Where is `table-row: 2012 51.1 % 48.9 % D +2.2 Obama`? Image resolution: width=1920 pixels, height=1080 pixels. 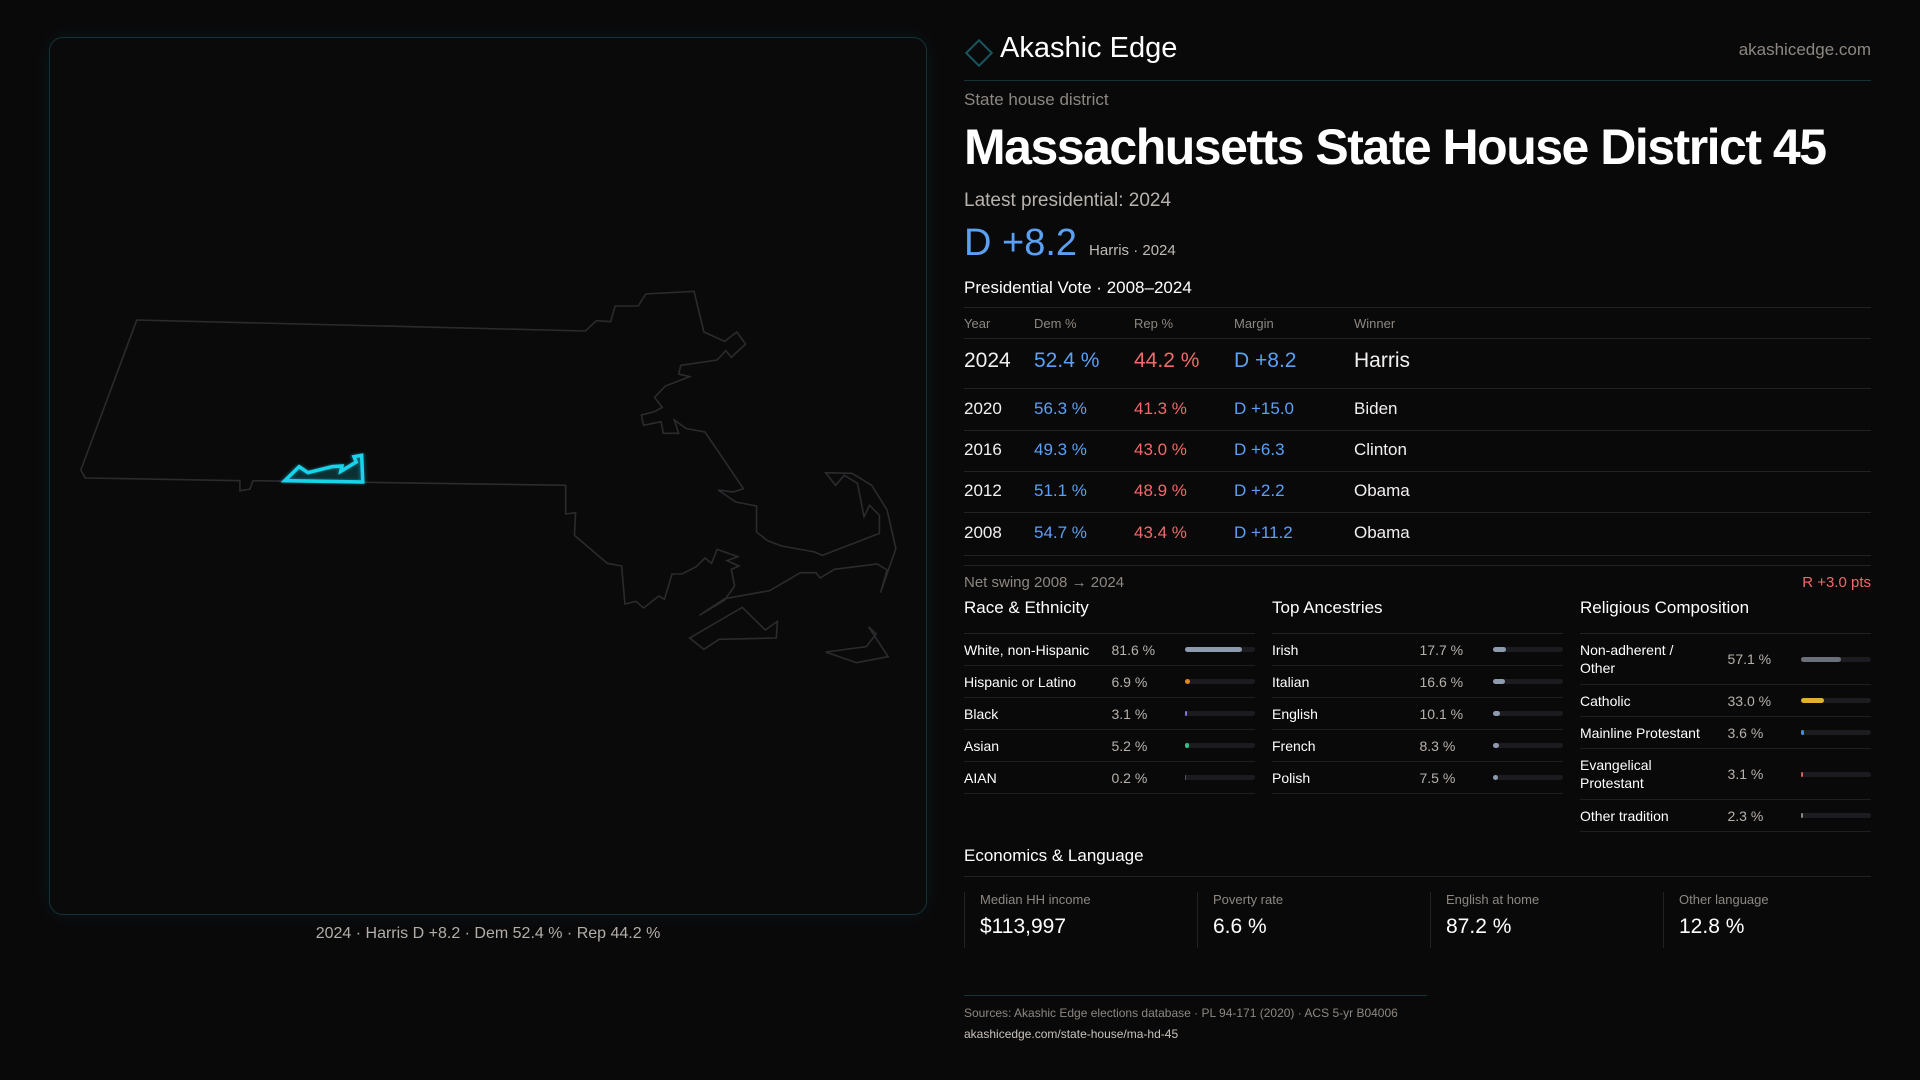
table-row: 2012 51.1 % 48.9 % D +2.2 Obama is located at coordinates (1417, 491).